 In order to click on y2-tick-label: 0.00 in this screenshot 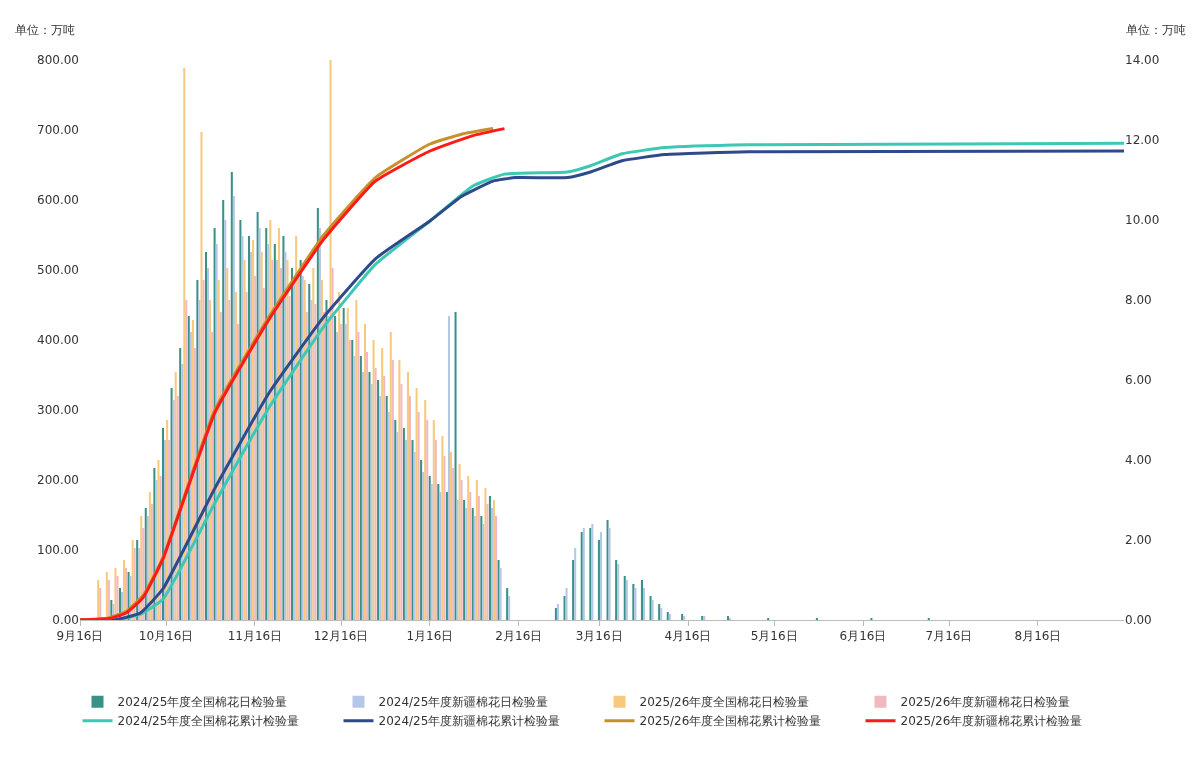, I will do `click(1138, 620)`.